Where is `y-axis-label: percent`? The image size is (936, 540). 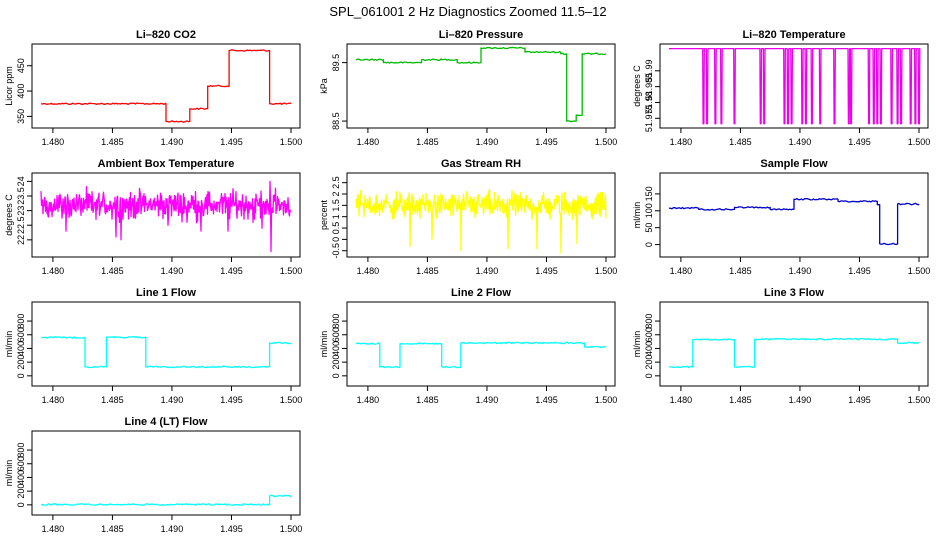 y-axis-label: percent is located at coordinates (324, 214).